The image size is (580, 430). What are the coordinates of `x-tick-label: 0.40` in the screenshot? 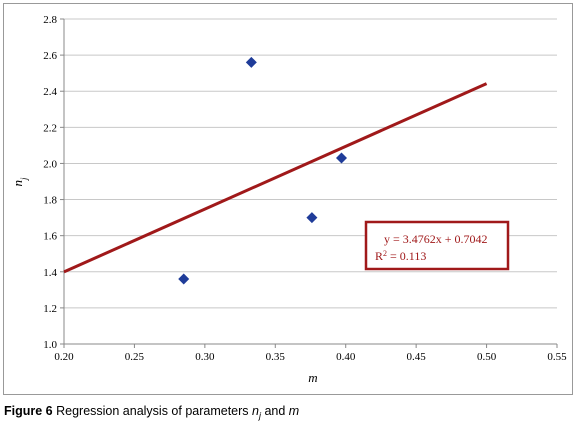 It's located at (346, 357).